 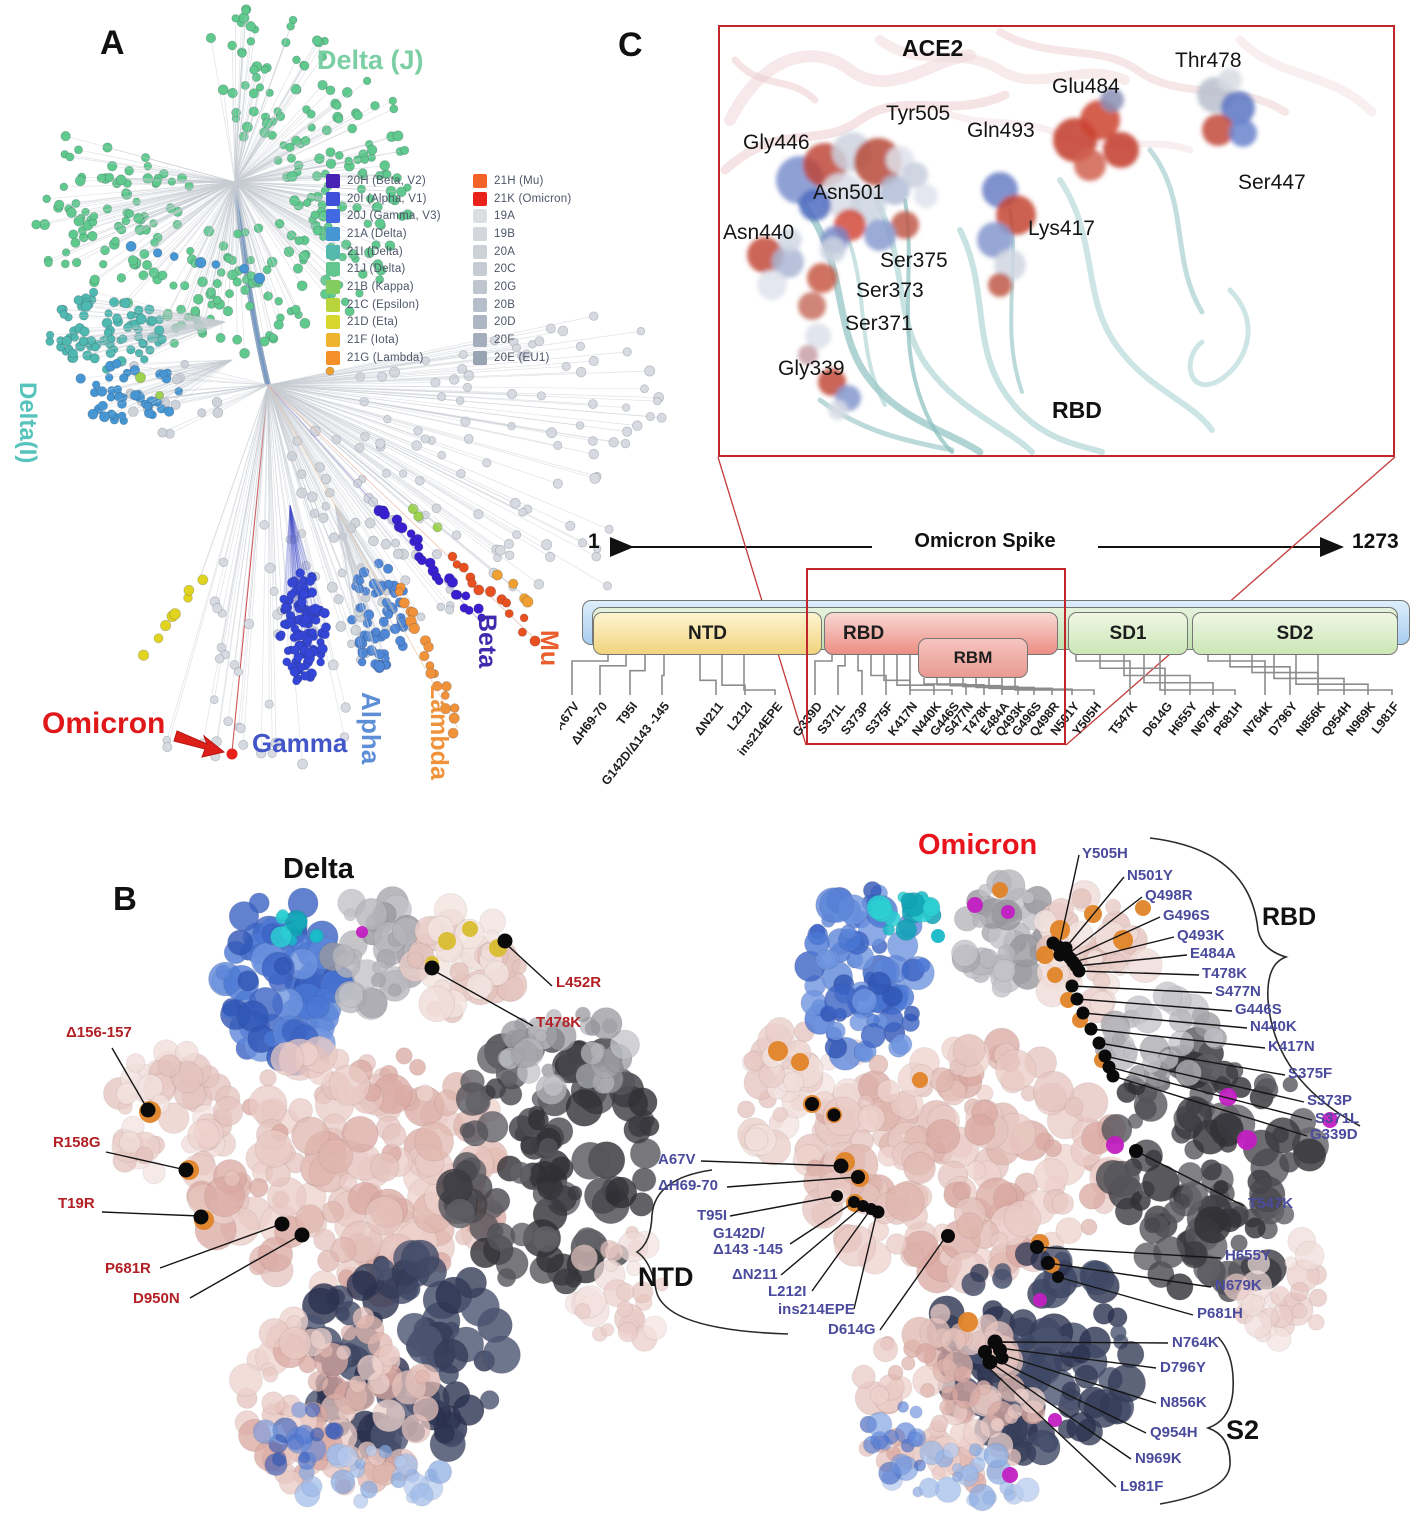 What do you see at coordinates (879, 323) in the screenshot?
I see `residue-label-ser371: Ser371` at bounding box center [879, 323].